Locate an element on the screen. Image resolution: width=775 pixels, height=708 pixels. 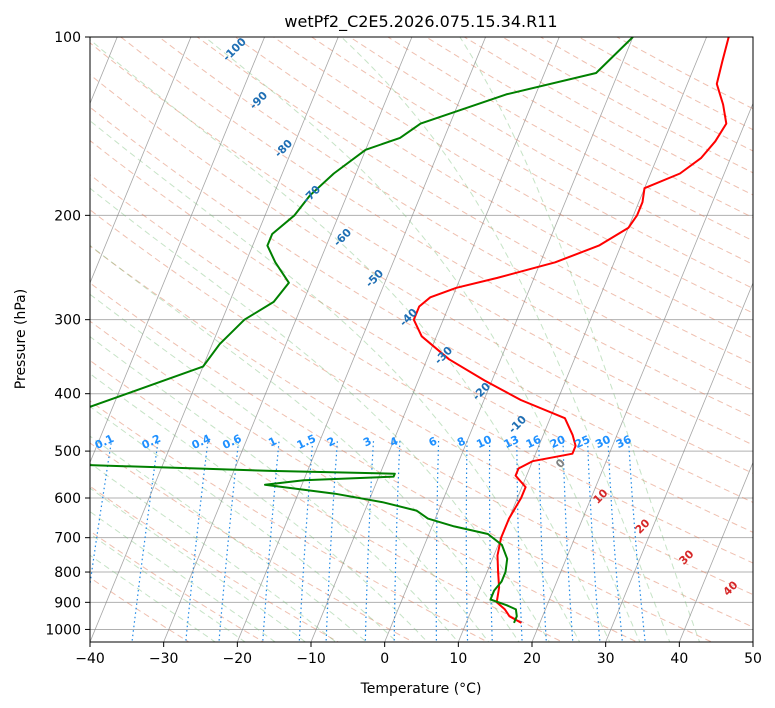
x-tick-label: −10 is located at coordinates (311, 659).